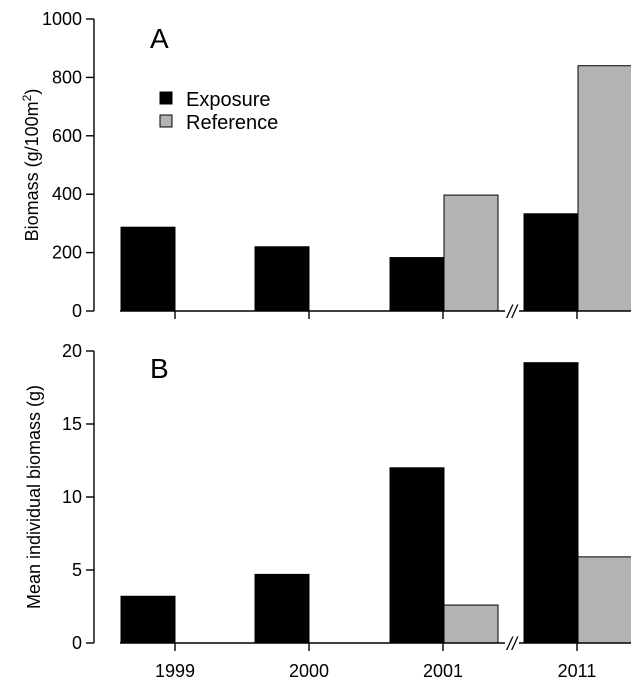 This screenshot has width=631, height=682. I want to click on panel-a-y-axis-title-main: Biomass (g/100m, so click(32, 171).